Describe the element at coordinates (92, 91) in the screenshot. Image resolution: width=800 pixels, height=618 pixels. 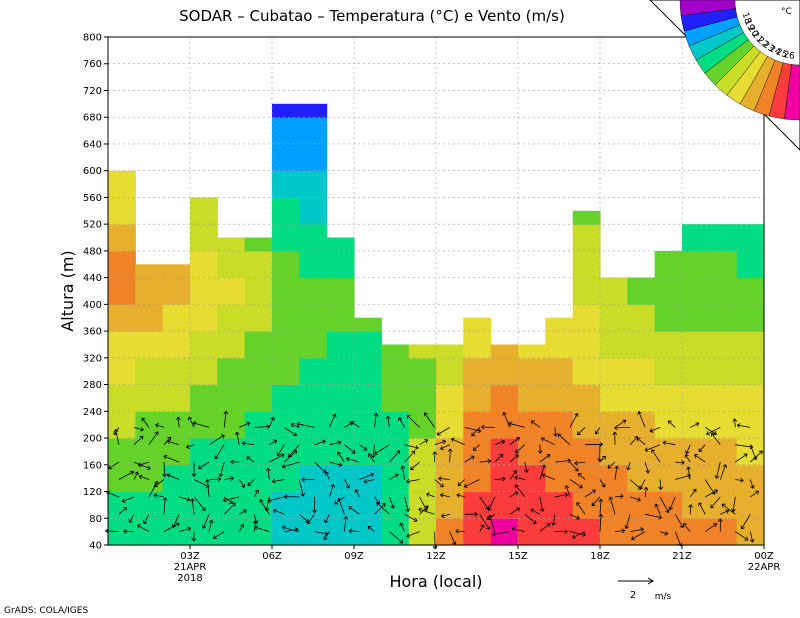
I see `y-tick-label: 720` at that location.